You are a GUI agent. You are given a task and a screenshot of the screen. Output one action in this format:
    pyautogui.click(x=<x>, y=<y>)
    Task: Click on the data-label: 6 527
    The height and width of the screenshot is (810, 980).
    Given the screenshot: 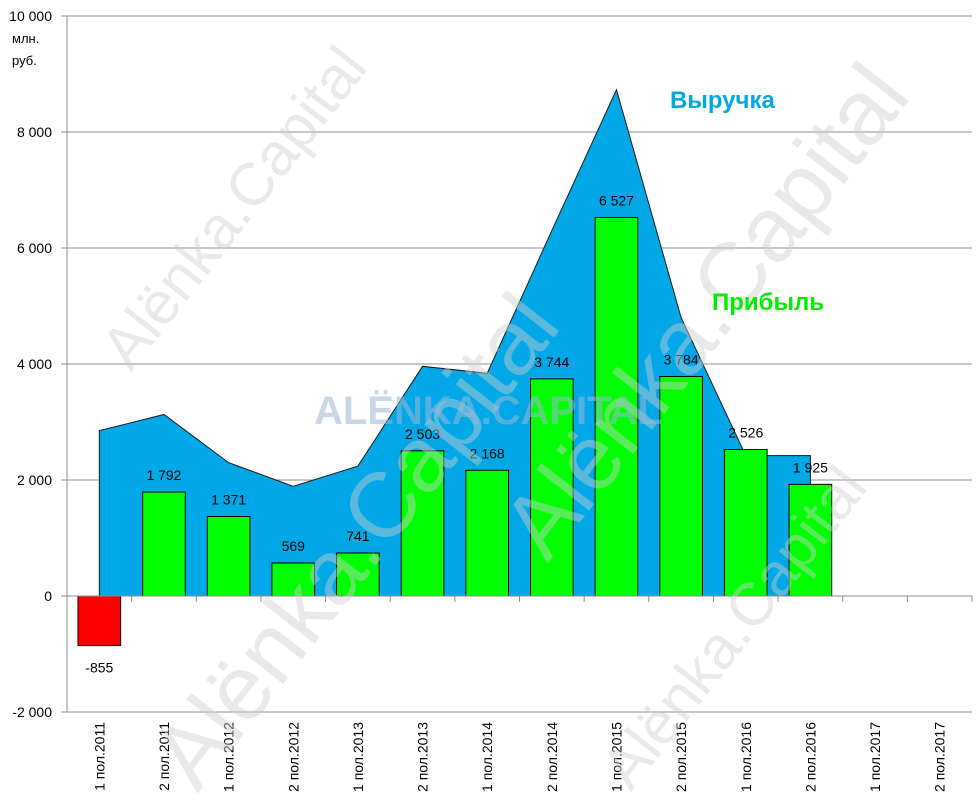 What is the action you would take?
    pyautogui.click(x=616, y=200)
    